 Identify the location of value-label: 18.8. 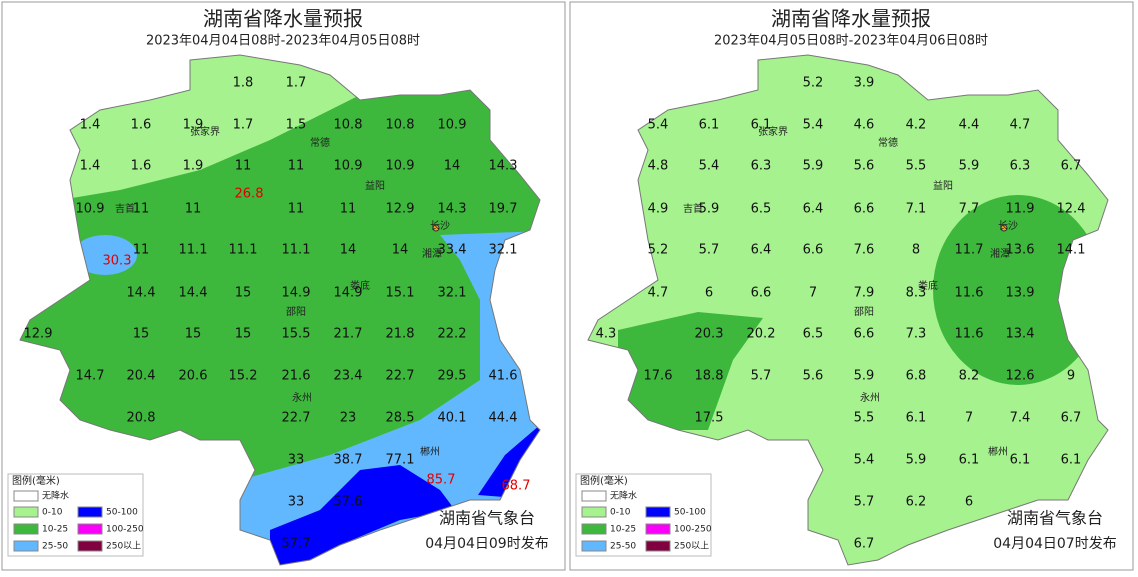
(709, 376).